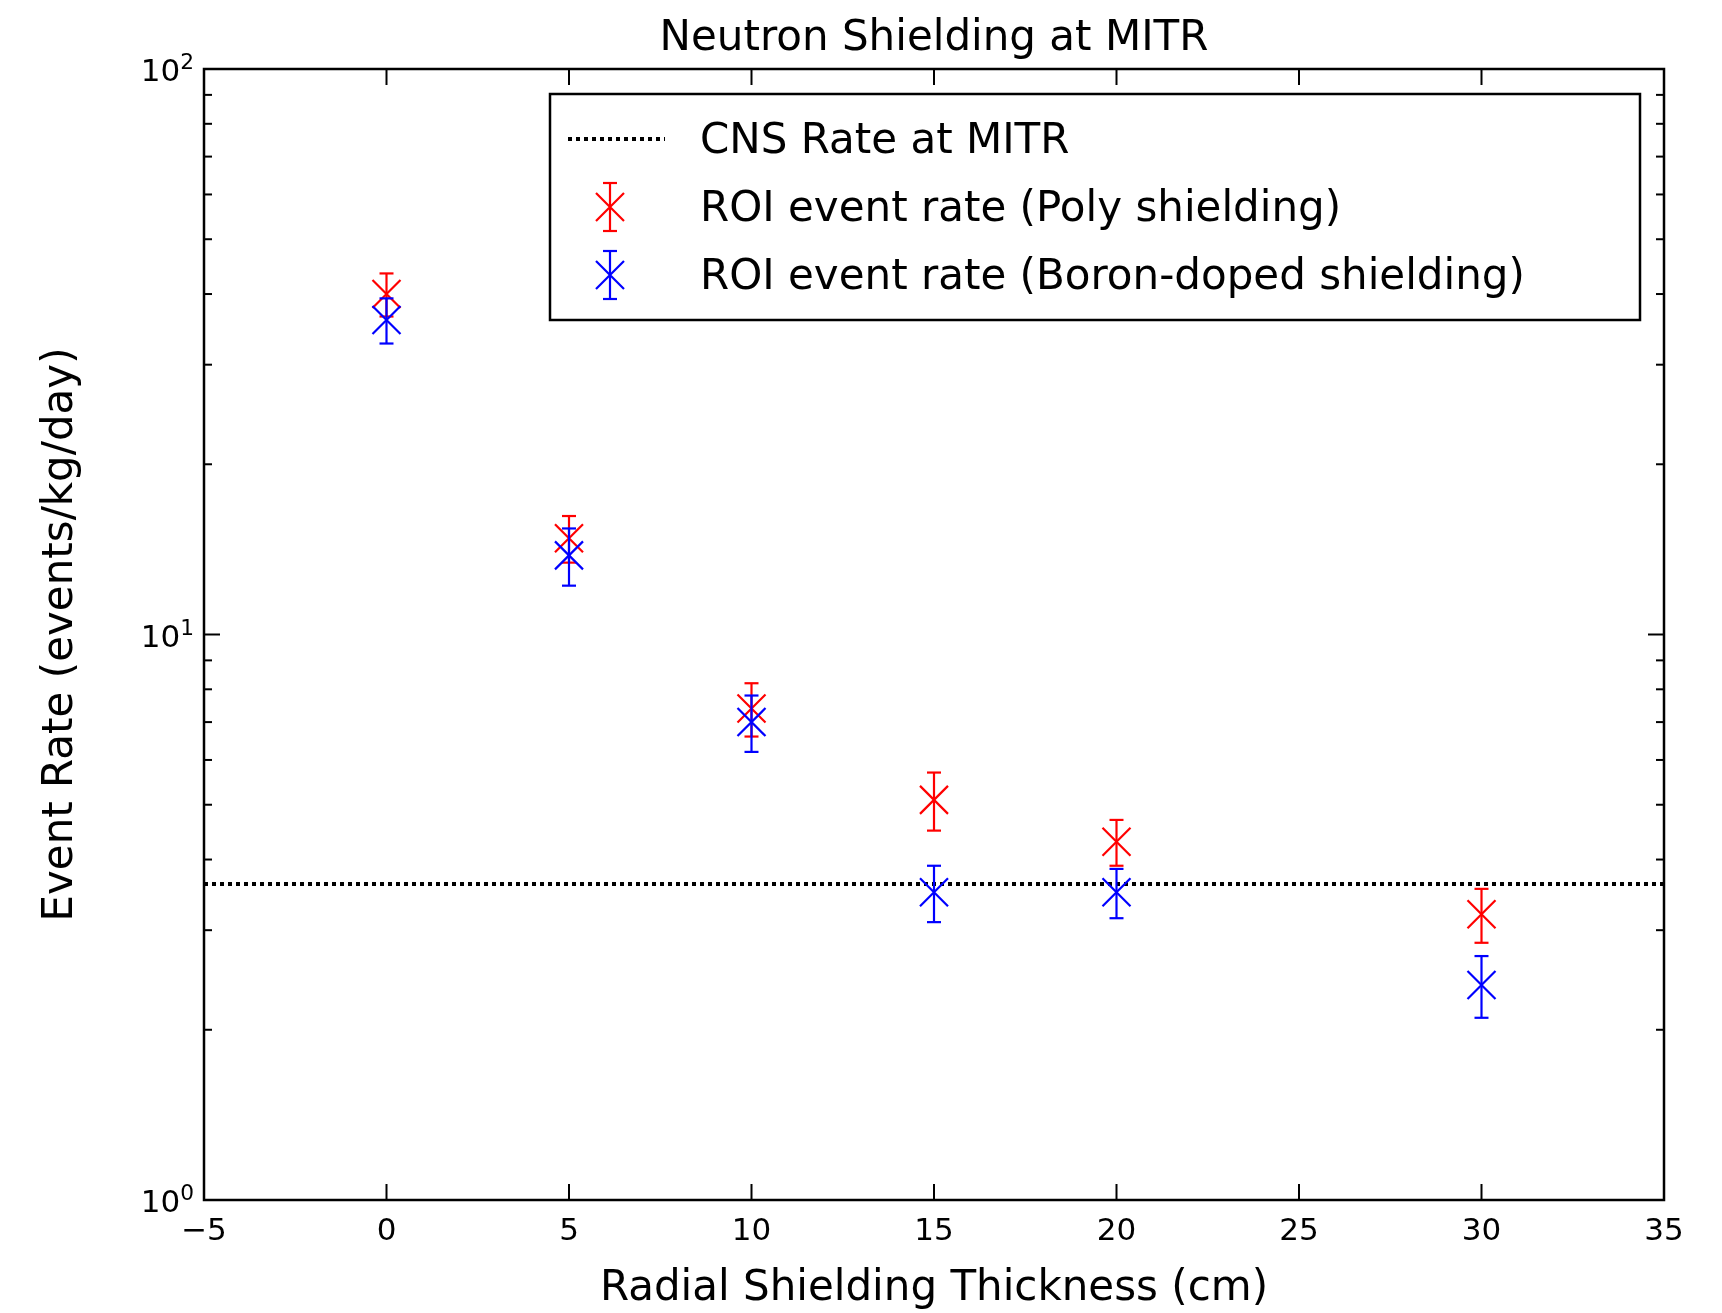 This screenshot has height=1313, width=1722. Describe the element at coordinates (885, 138) in the screenshot. I see `legend-label: CNS Rate at MITR` at that location.